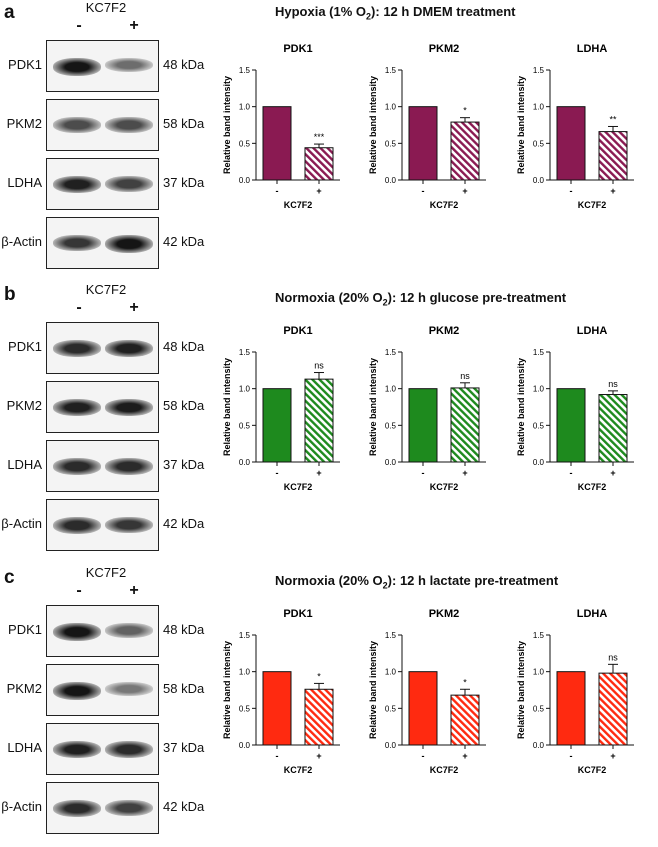 Image resolution: width=658 pixels, height=847 pixels. Describe the element at coordinates (465, 682) in the screenshot. I see `significance-label: *` at that location.